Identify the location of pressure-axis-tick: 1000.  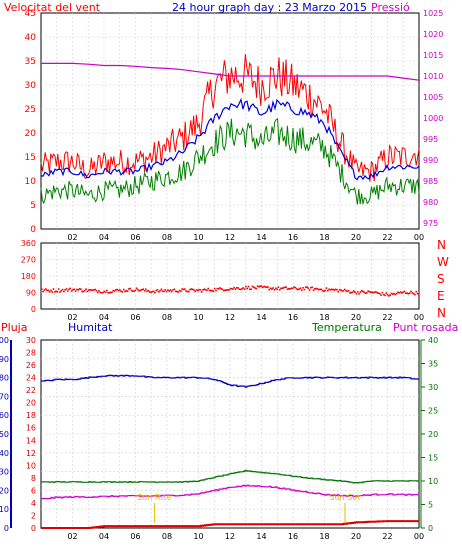
(433, 118).